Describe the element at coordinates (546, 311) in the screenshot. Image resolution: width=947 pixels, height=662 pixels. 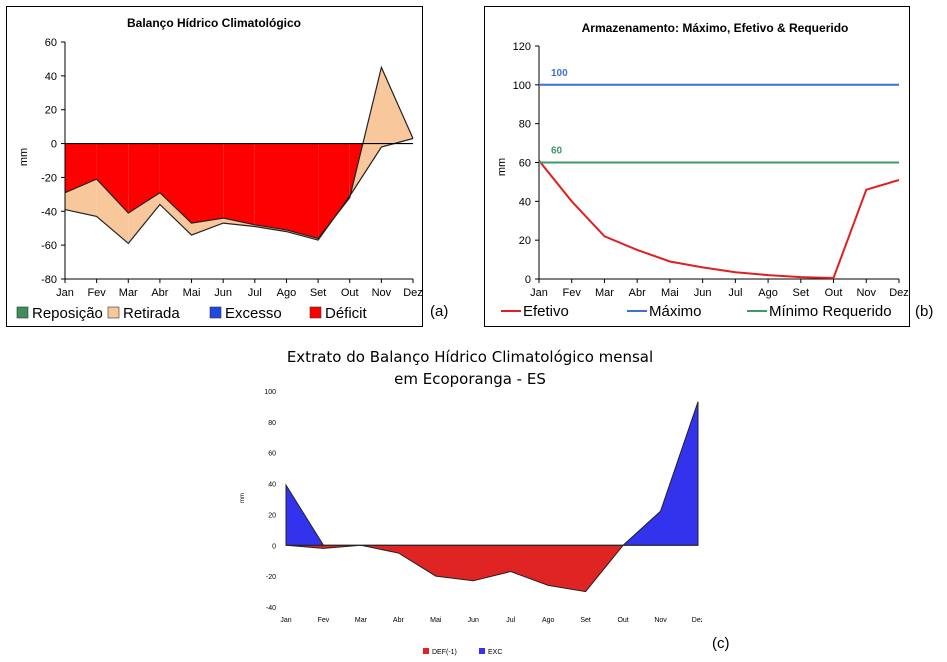
I see `legend-label: Efetivo` at that location.